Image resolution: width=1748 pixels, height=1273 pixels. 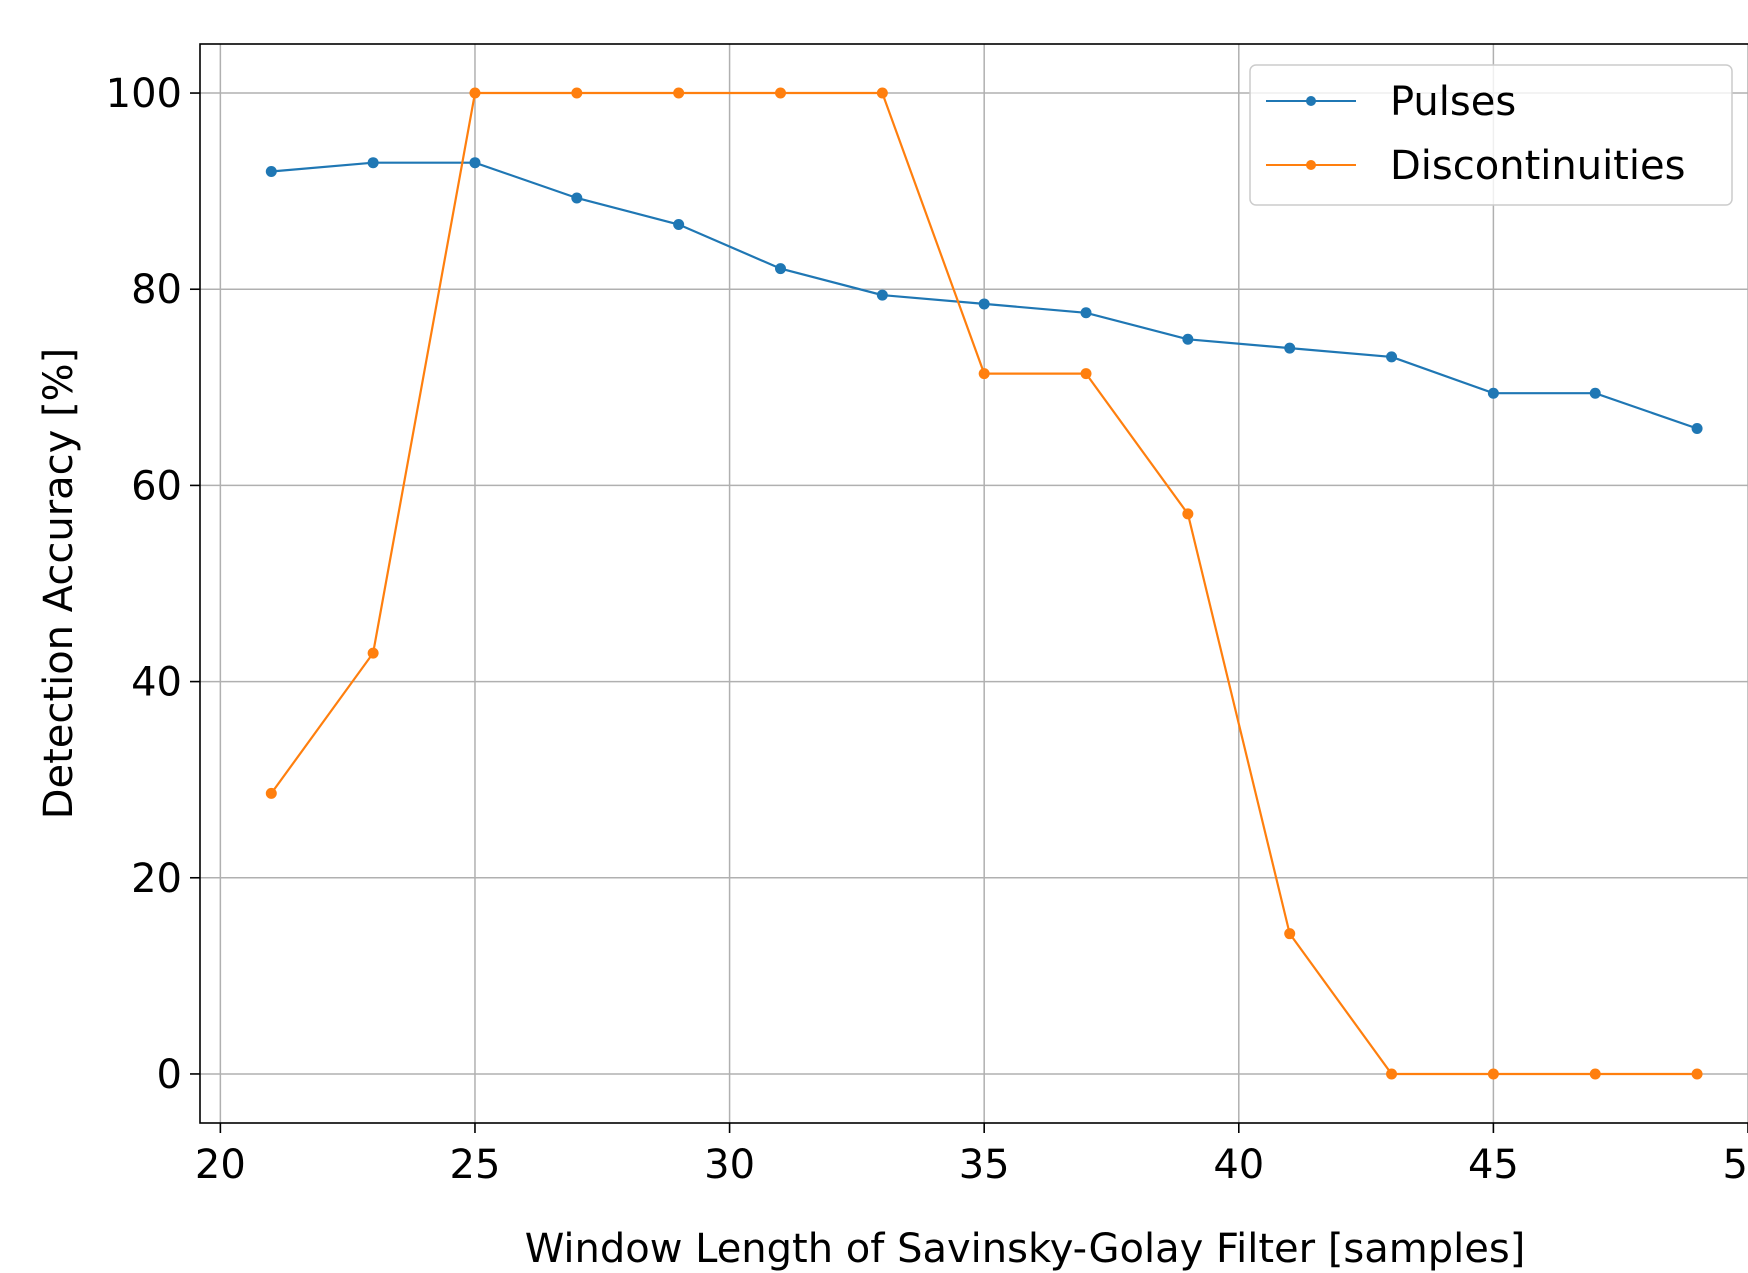 I want to click on legend-box, so click(x=1491, y=135).